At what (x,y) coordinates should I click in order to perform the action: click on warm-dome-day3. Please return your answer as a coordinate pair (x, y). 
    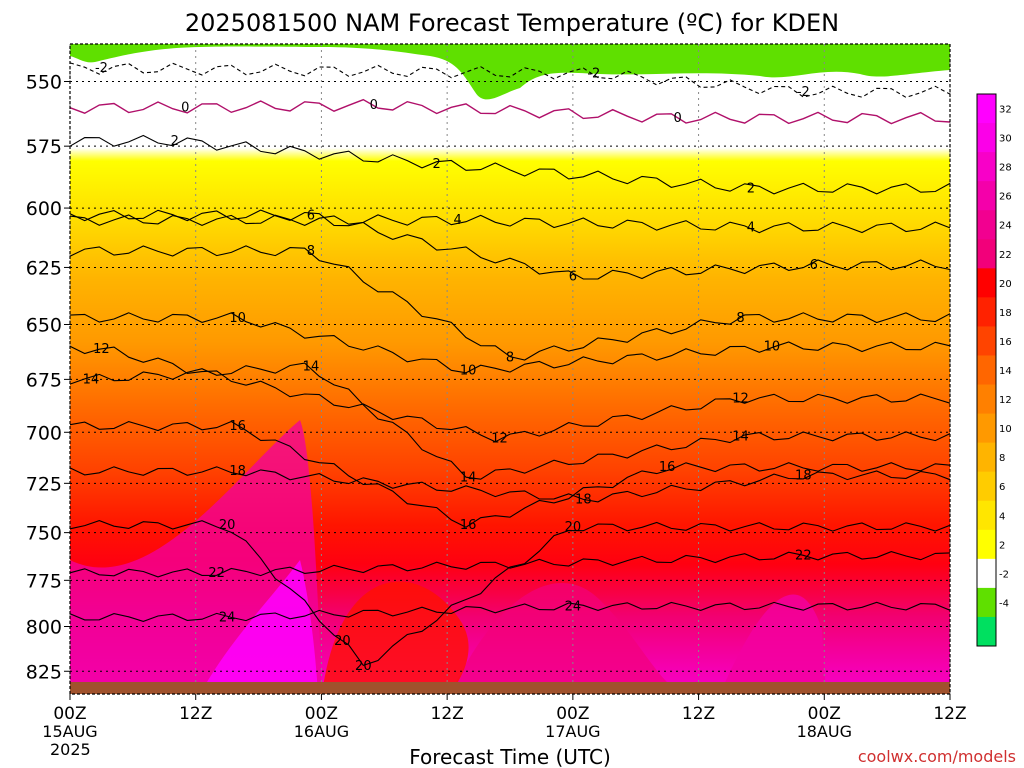
    Looking at the image, I should click on (773, 644).